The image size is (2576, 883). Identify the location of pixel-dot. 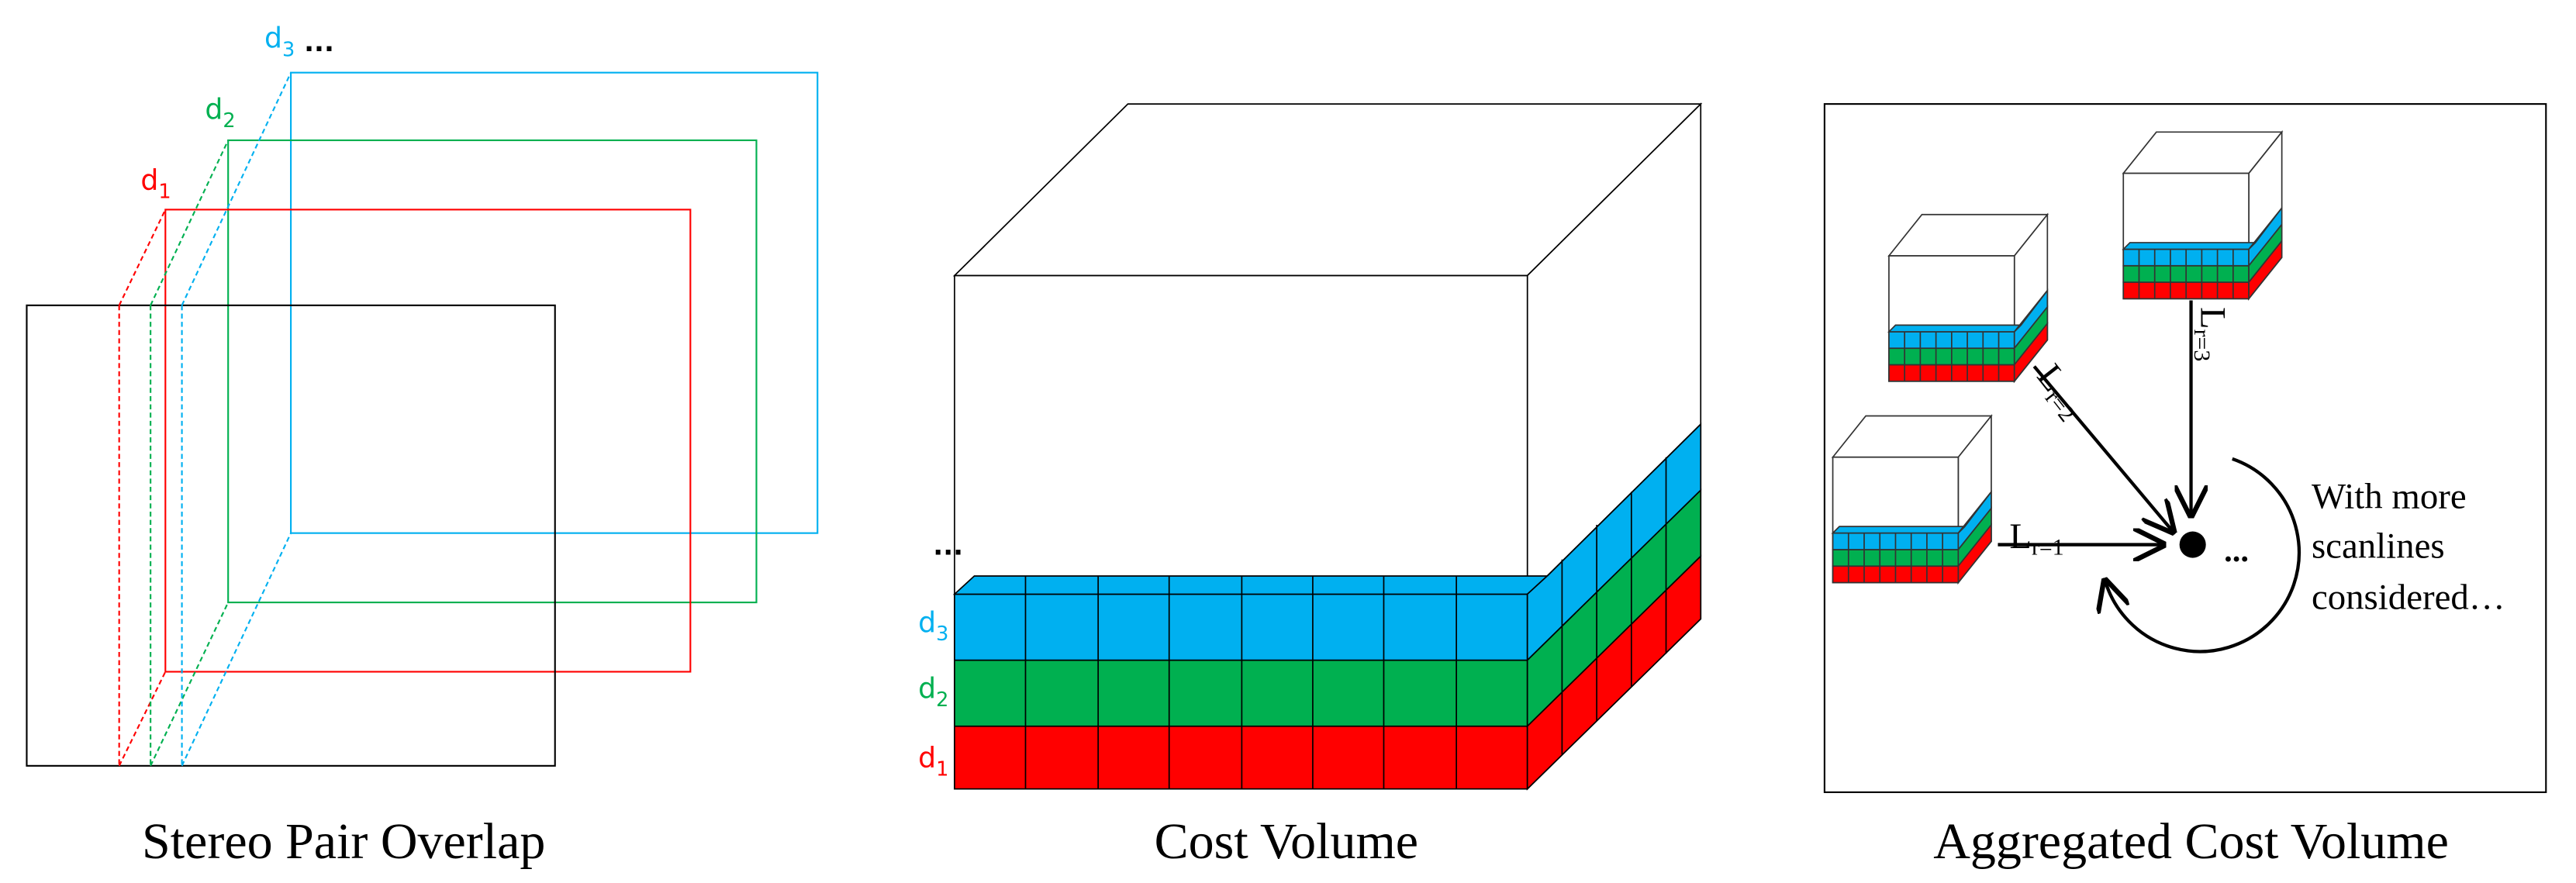
(2193, 544).